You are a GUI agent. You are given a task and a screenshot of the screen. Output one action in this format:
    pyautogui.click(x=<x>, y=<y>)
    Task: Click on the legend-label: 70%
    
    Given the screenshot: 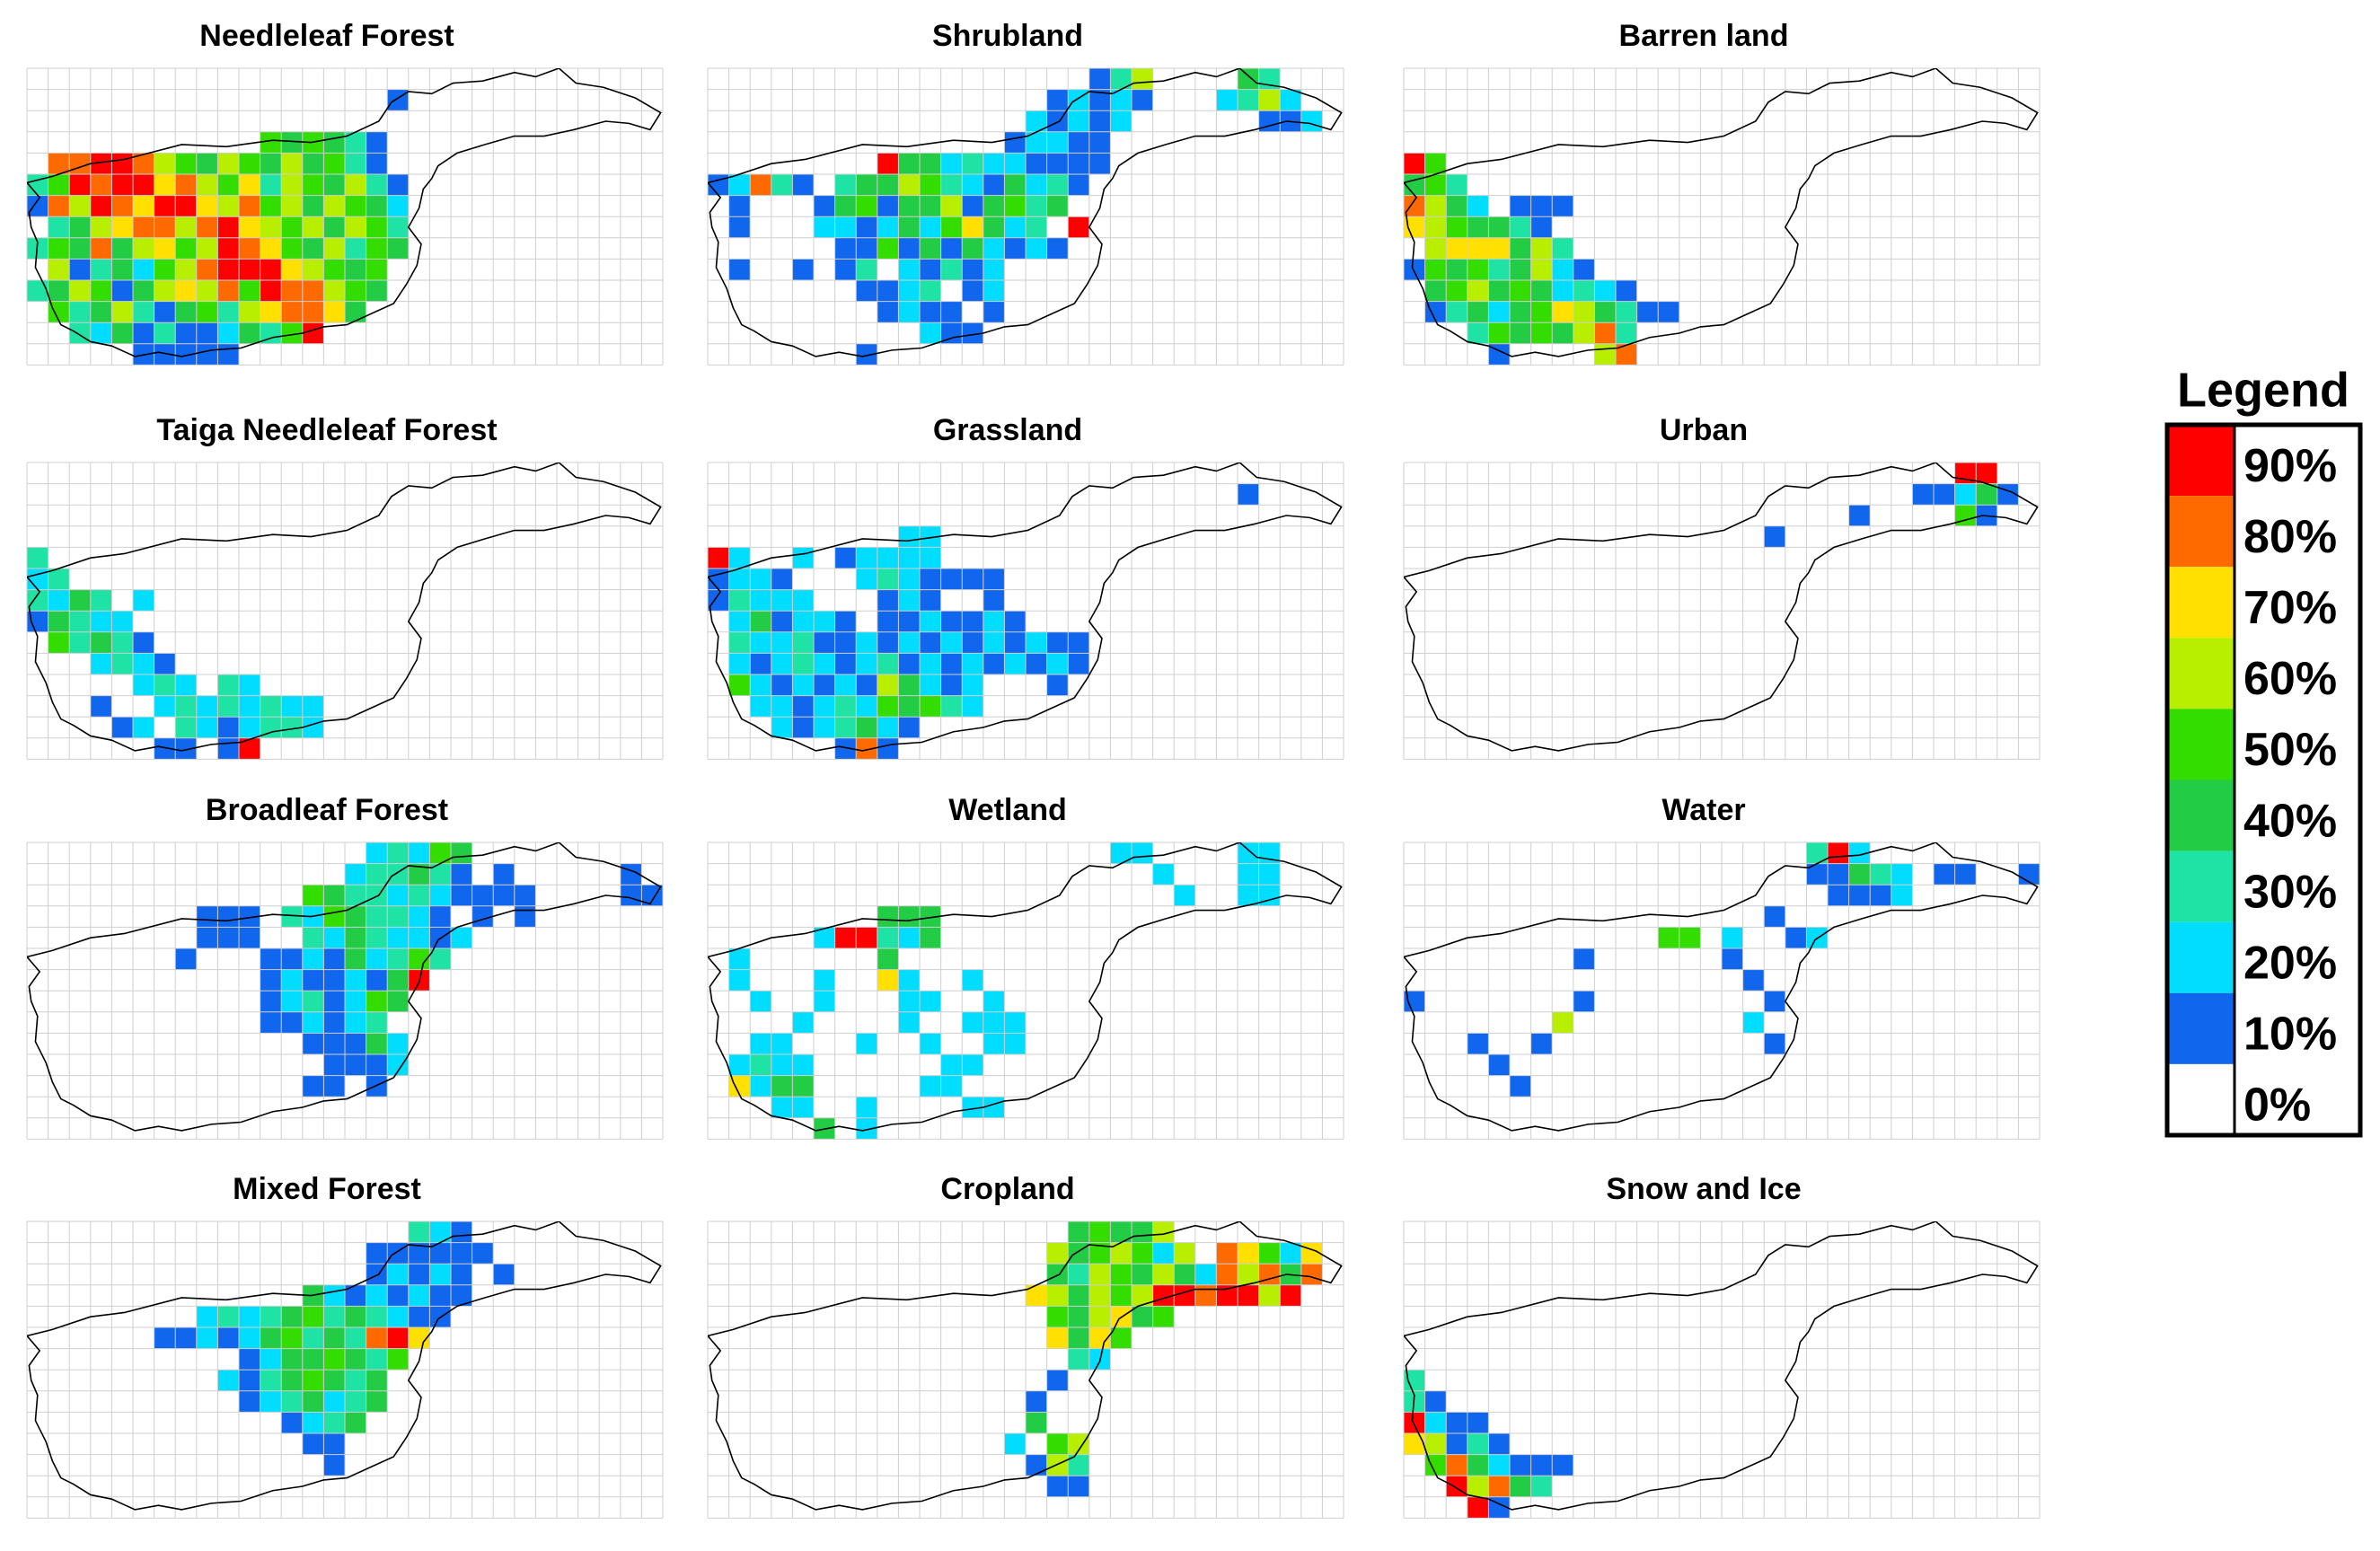 What is the action you would take?
    pyautogui.click(x=2290, y=608)
    